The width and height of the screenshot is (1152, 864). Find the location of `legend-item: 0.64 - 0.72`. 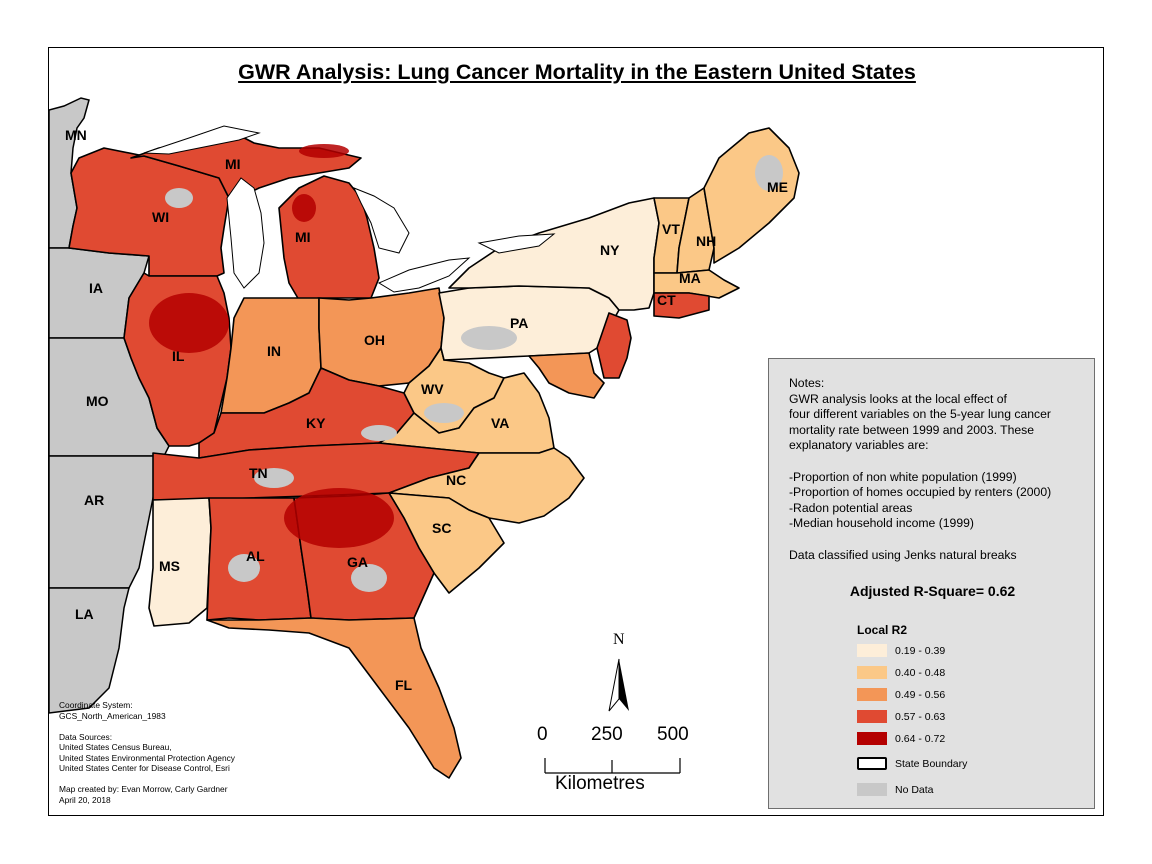

legend-item: 0.64 - 0.72 is located at coordinates (901, 738).